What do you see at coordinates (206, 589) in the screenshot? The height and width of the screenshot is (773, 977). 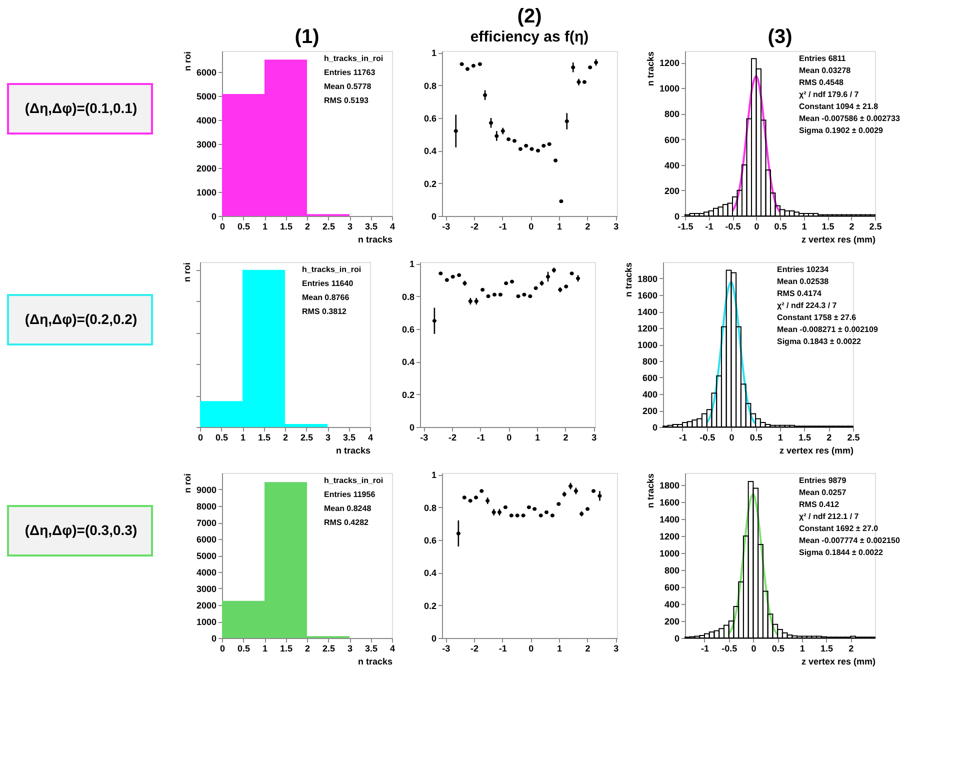 I see `y-tick-label: 3000` at bounding box center [206, 589].